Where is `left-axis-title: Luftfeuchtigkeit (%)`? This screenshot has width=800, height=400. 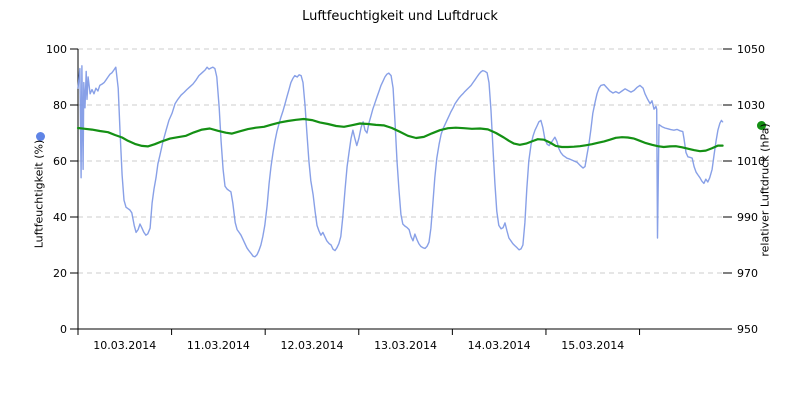
left-axis-title: Luftfeuchtigkeit (%) is located at coordinates (39, 194).